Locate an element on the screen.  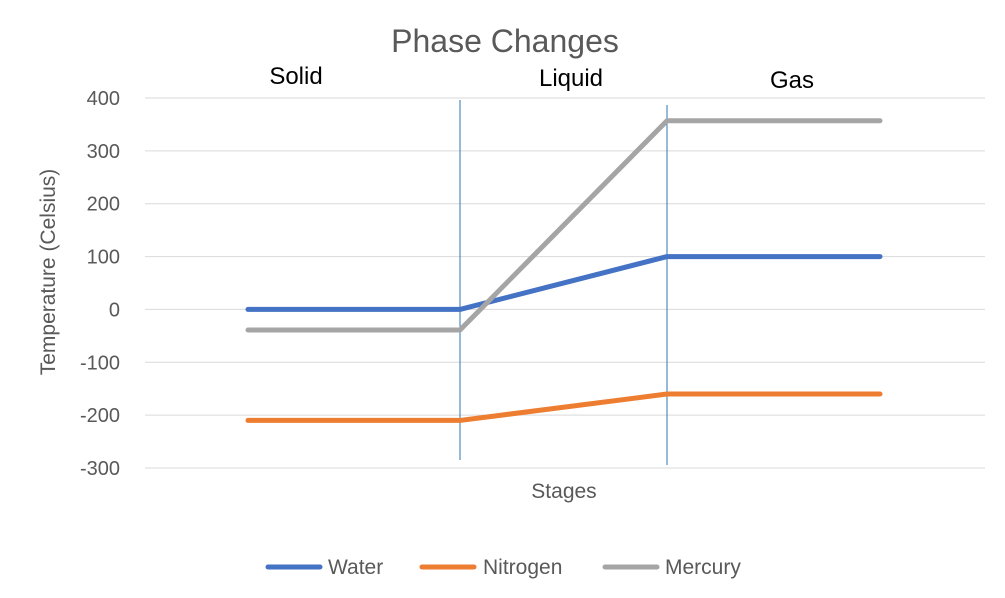
y-axis-ticks: 400 300 200 100 0 -100 -200 -300 is located at coordinates (100, 284).